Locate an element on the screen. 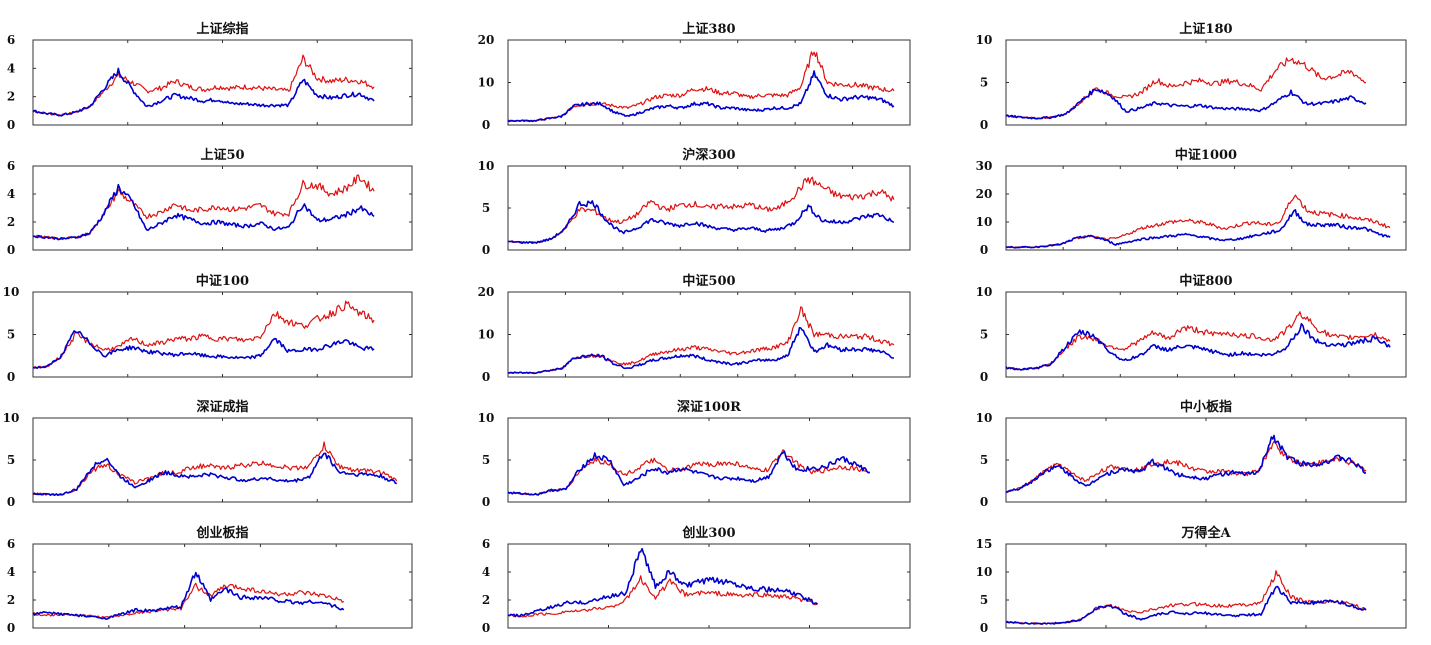  chart-panel: 深证成指 0 5 10 is located at coordinates (208, 454).